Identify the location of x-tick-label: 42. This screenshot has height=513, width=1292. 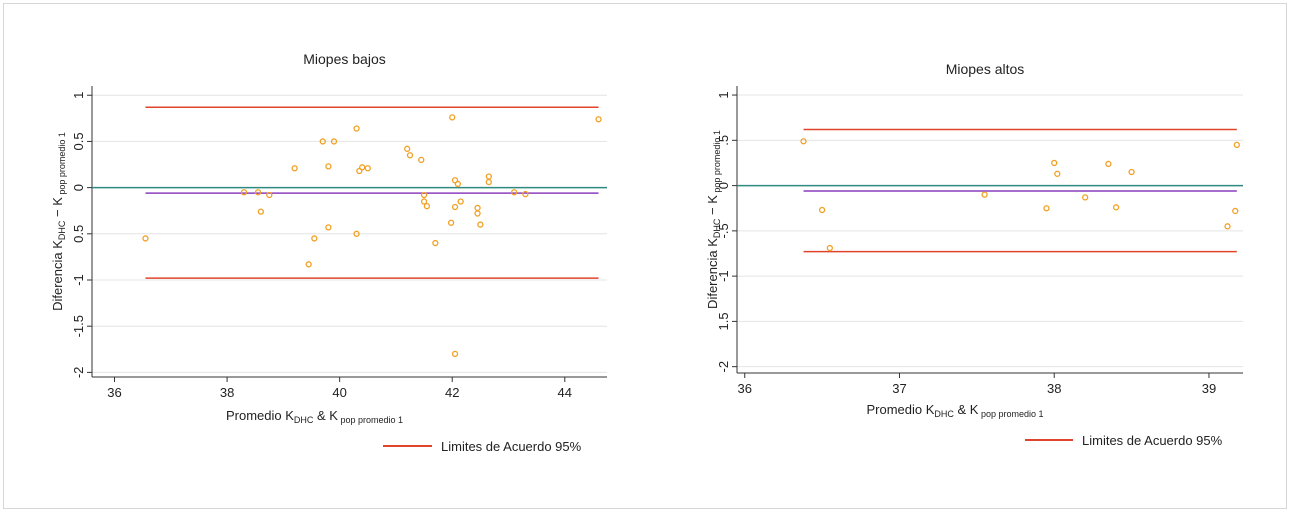
(452, 392).